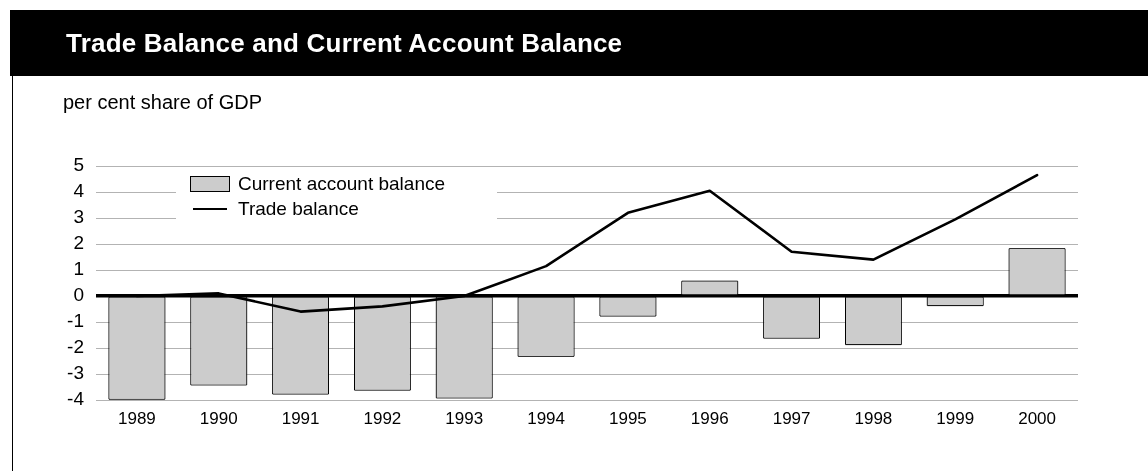 This screenshot has height=471, width=1148. I want to click on y-tick-label: 0, so click(78, 295).